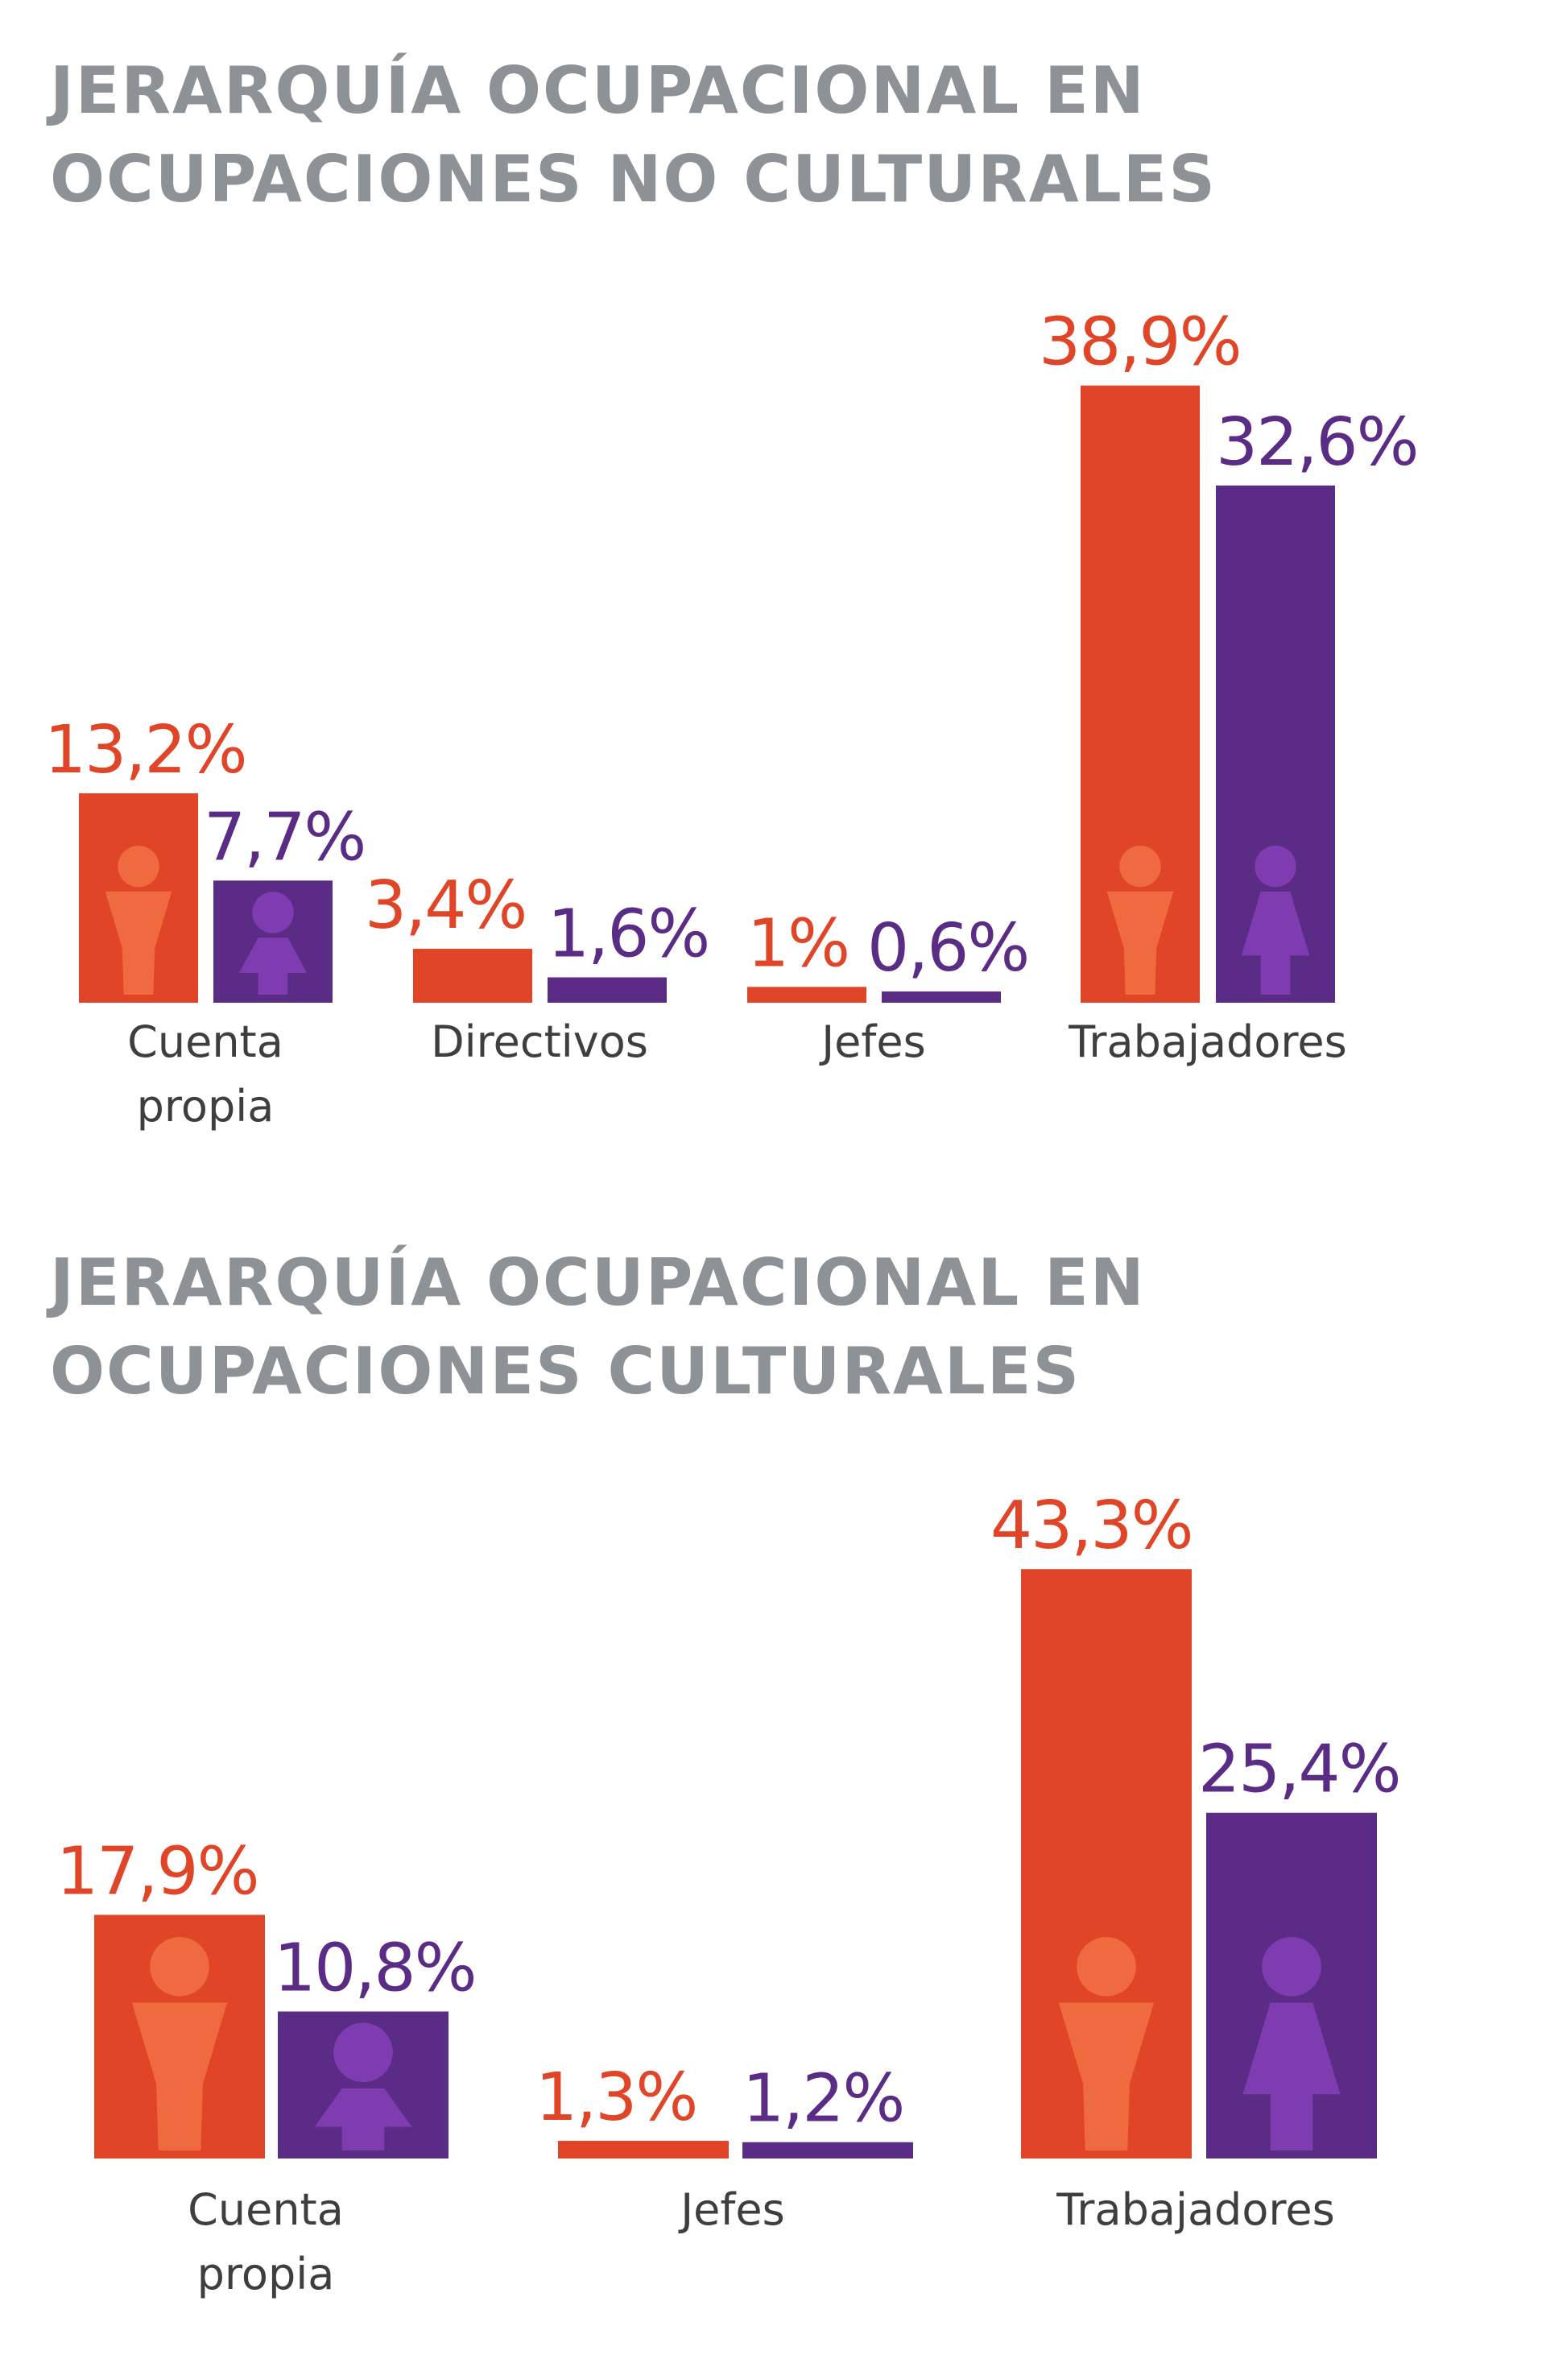 The height and width of the screenshot is (2380, 1546). I want to click on chart-1-value-label-men-0: 7,7%, so click(284, 837).